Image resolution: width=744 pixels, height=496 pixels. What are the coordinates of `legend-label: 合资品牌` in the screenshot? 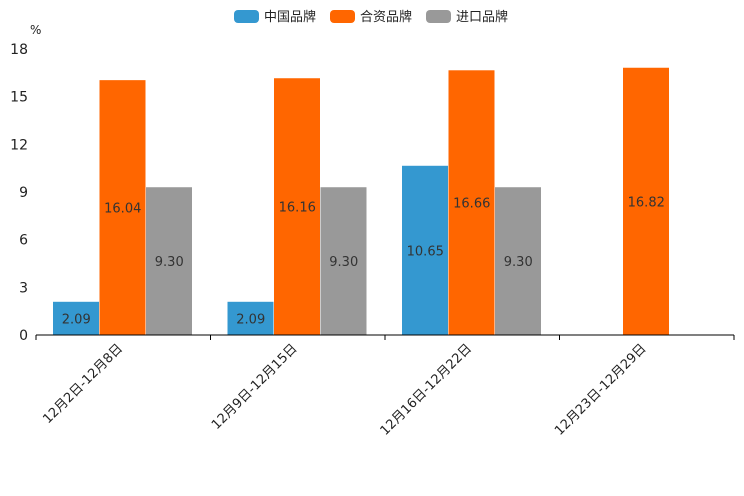 It's located at (386, 17).